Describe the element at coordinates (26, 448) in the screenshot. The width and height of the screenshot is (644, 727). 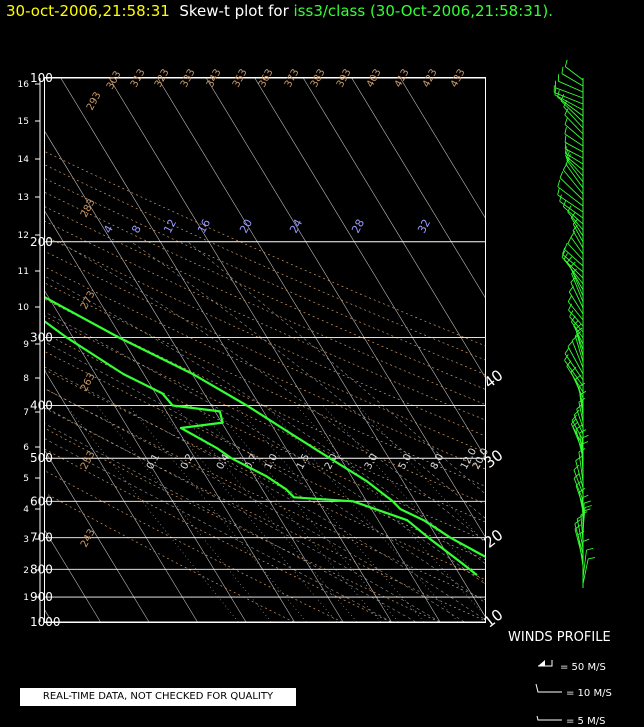
I see `height-label: 6` at that location.